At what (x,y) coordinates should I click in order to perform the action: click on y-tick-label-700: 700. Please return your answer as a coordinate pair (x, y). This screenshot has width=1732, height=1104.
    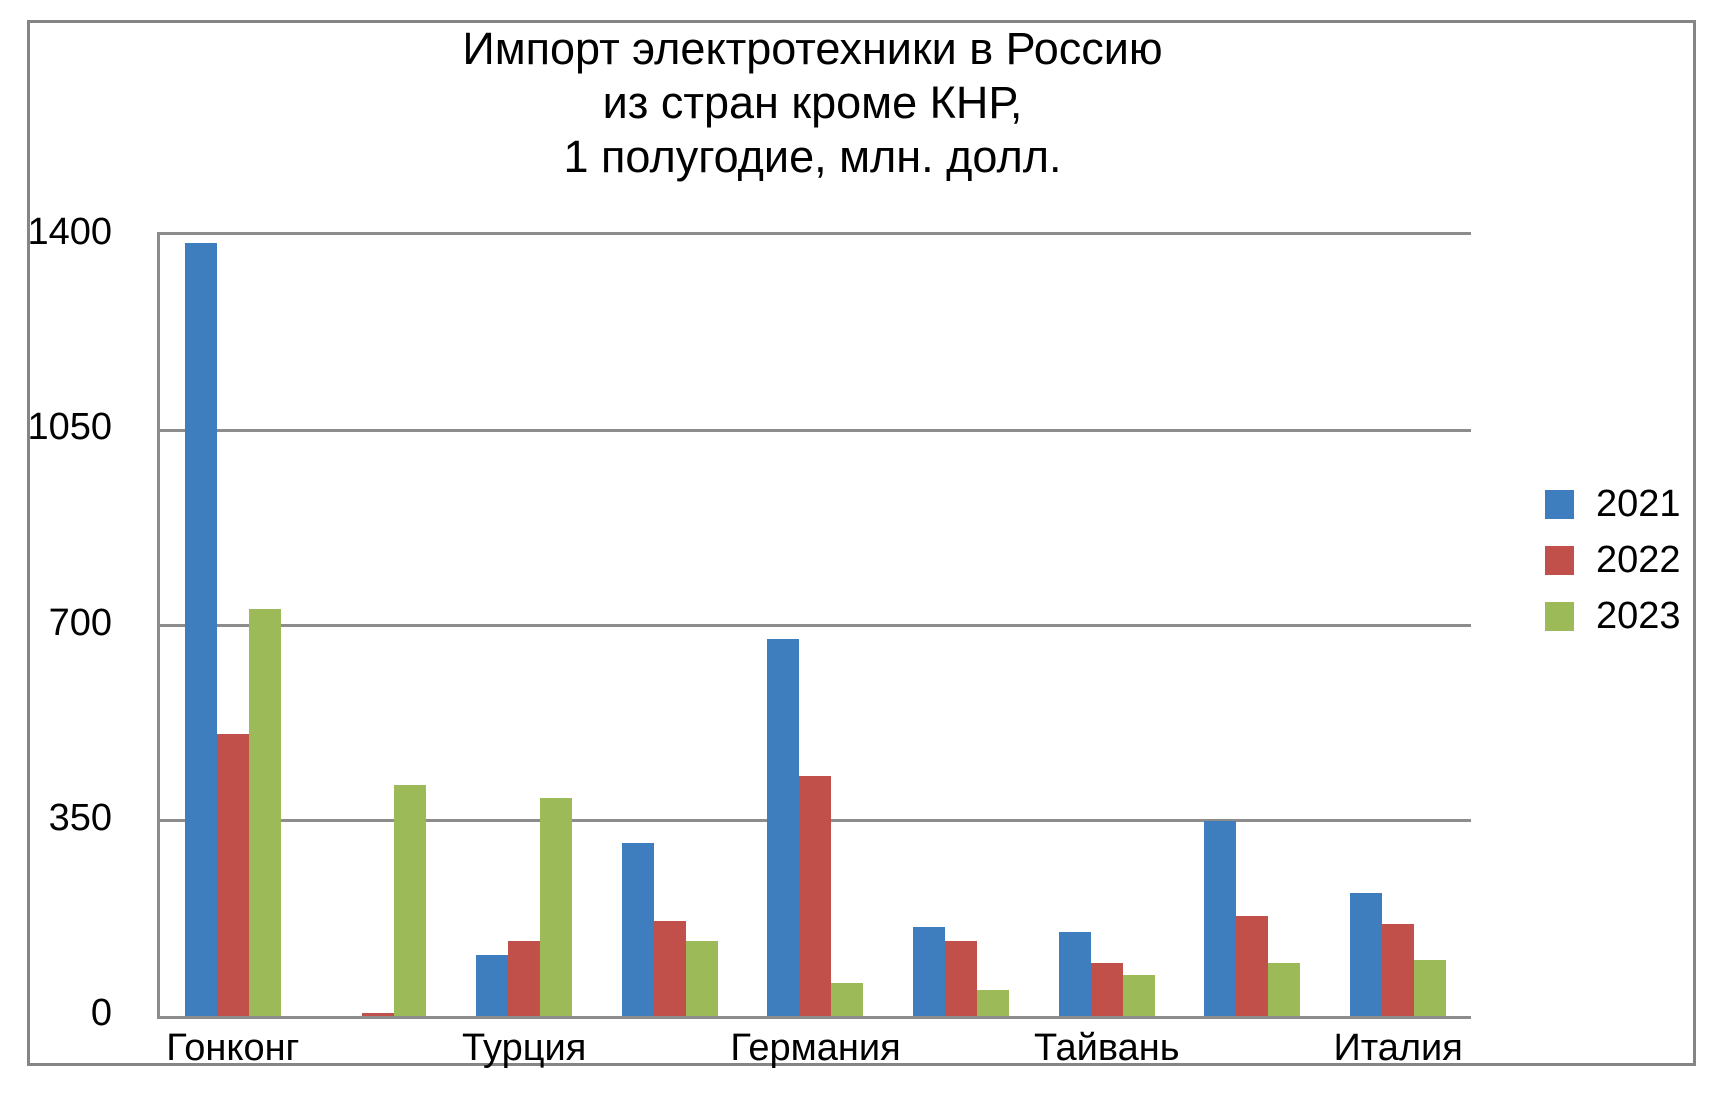
    Looking at the image, I should click on (80, 622).